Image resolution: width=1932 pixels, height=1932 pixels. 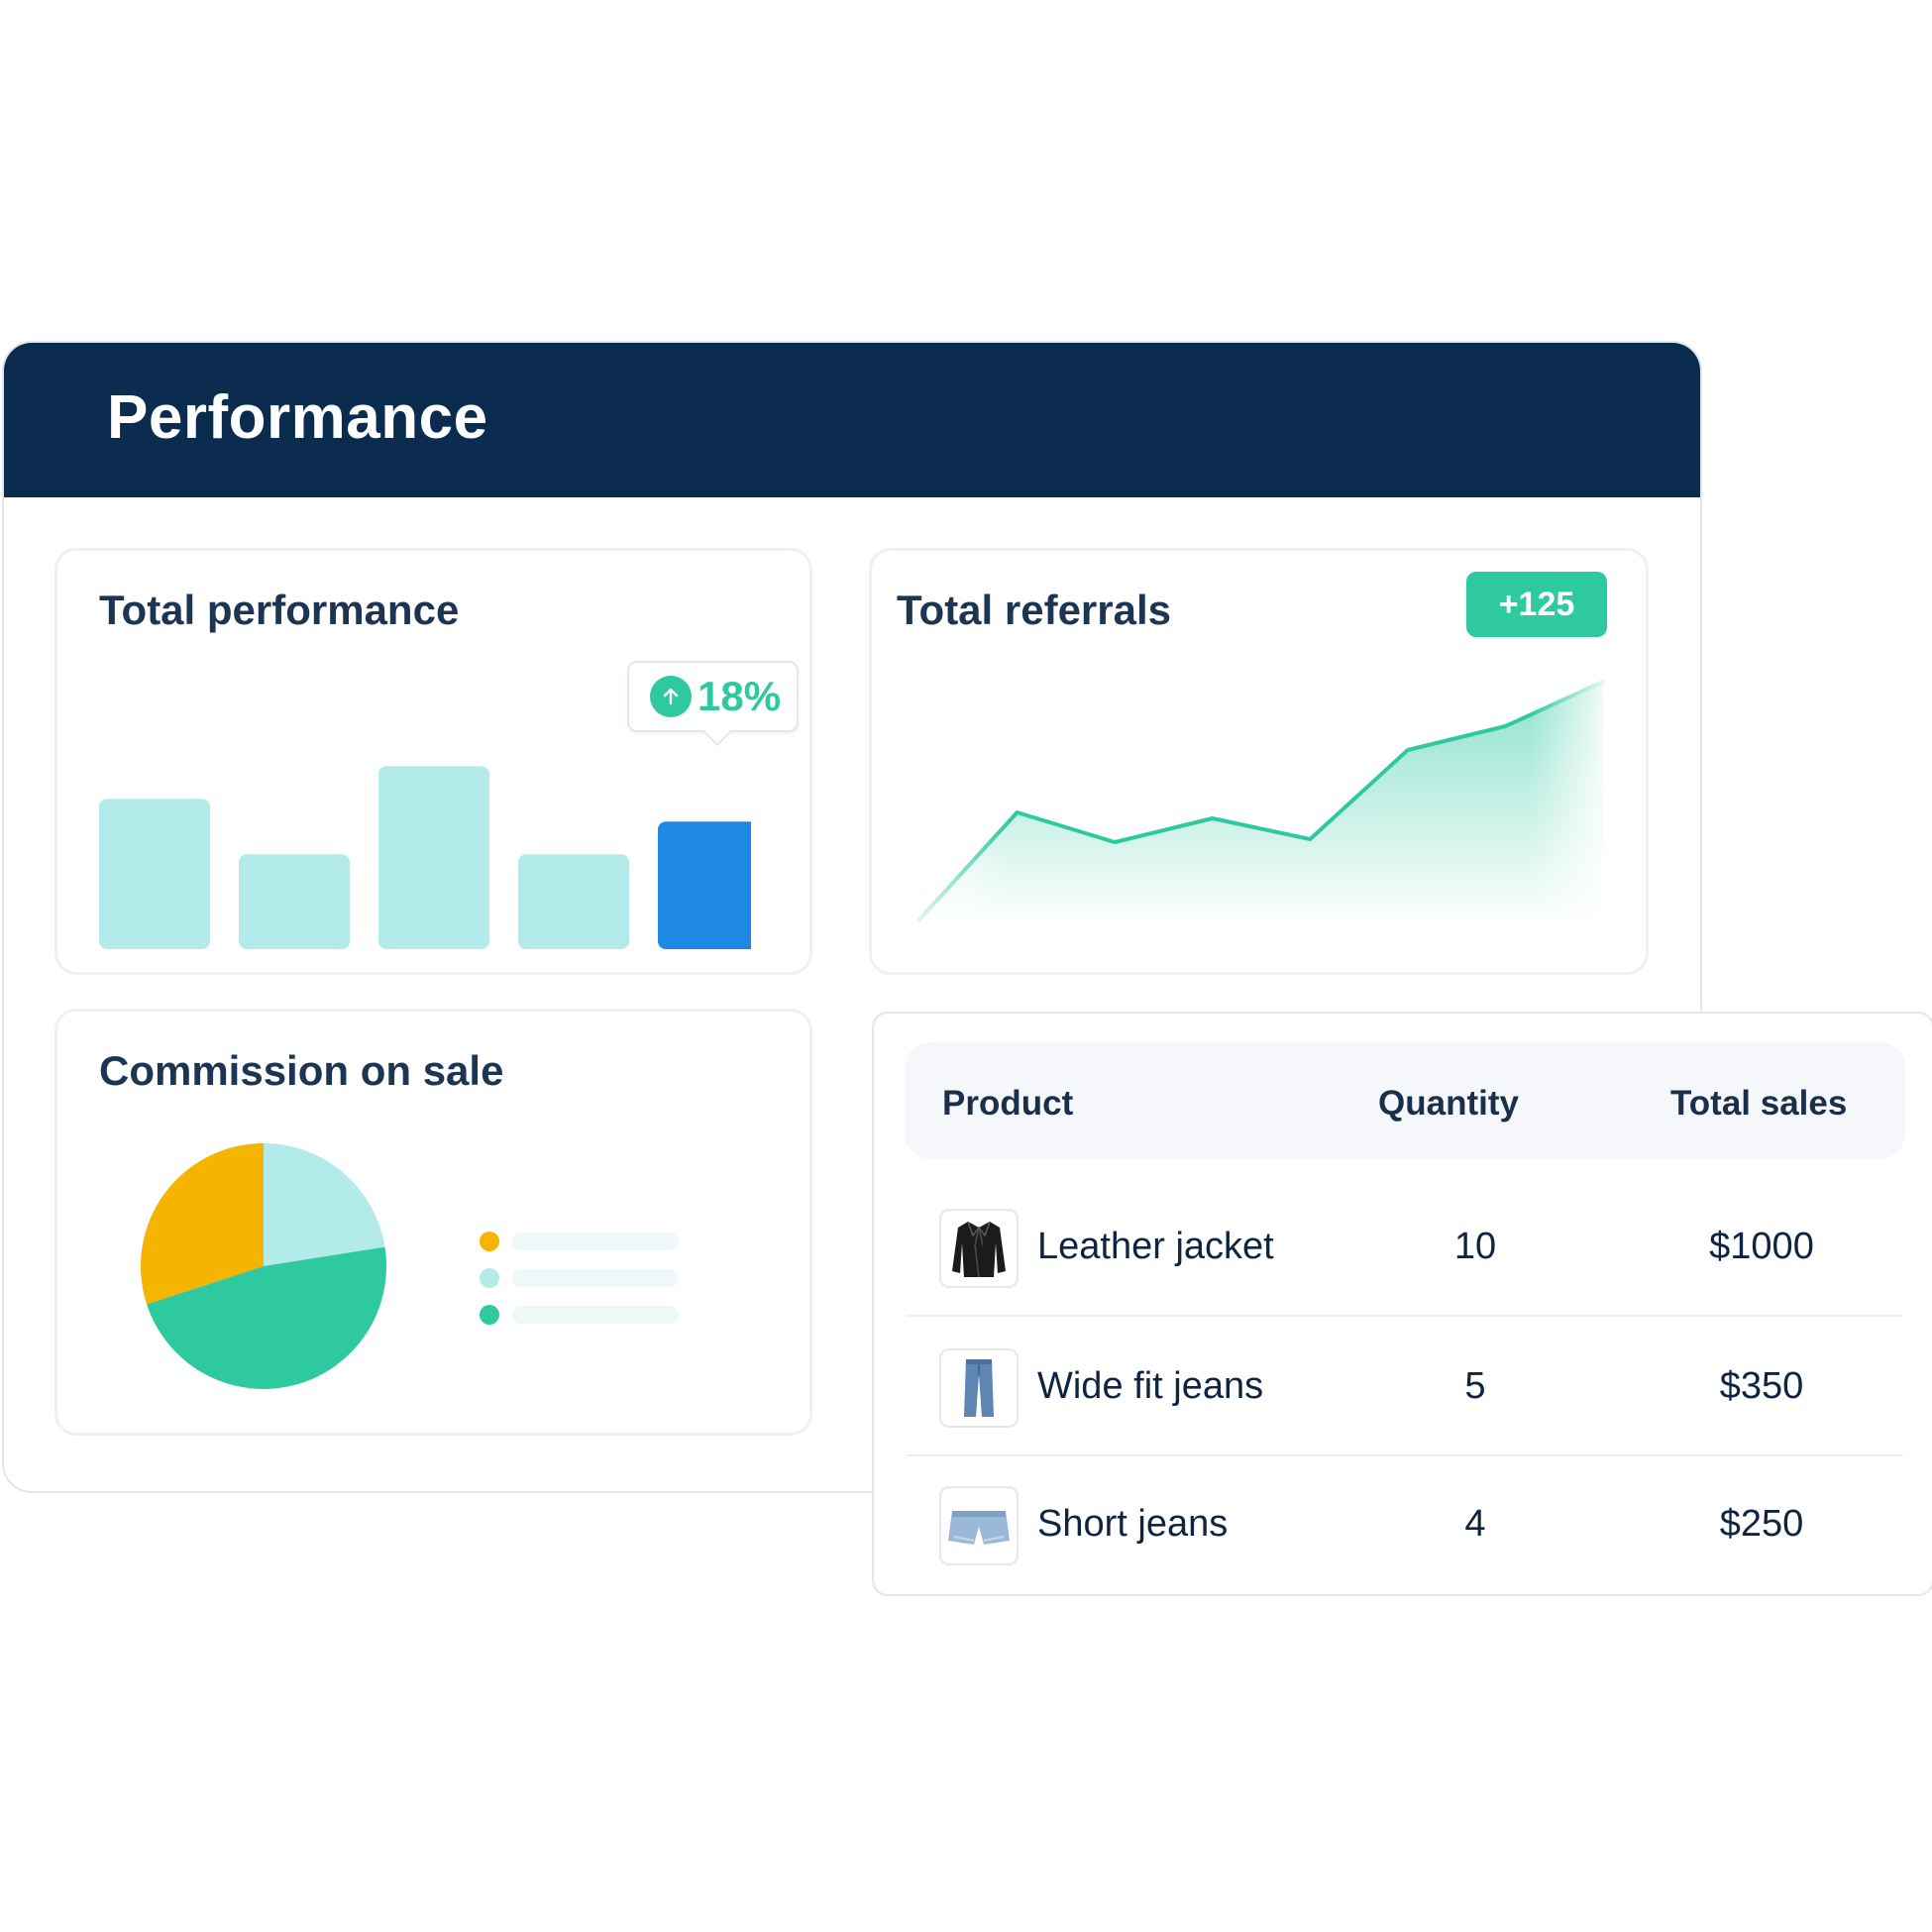 I want to click on commission-legend, so click(x=584, y=1284).